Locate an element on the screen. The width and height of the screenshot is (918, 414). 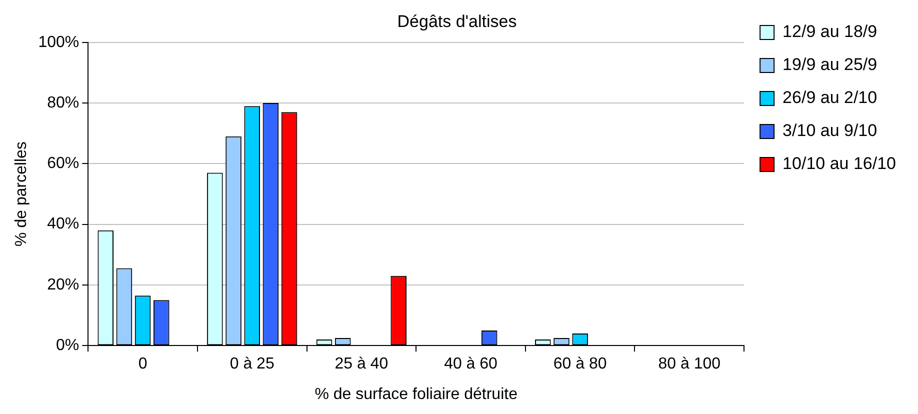
legend-label: 12/9 au 18/9 is located at coordinates (830, 32).